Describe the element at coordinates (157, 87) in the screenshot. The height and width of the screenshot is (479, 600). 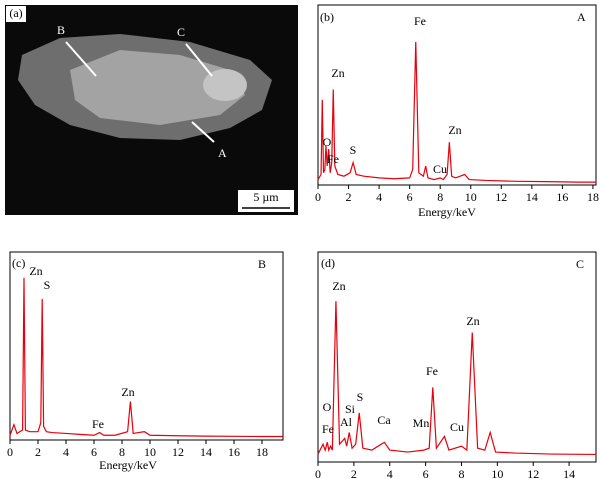
I see `particle-core` at that location.